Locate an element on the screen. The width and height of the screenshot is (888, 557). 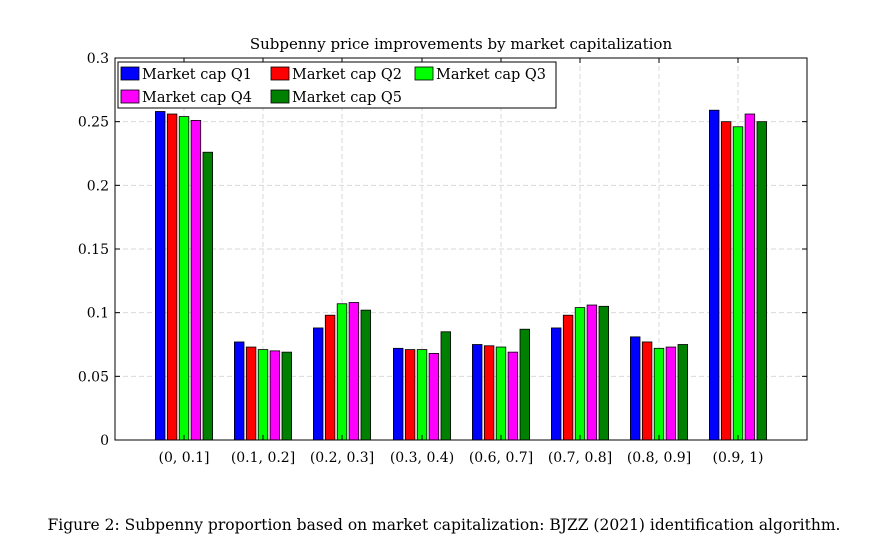
legend-label: Market cap Q3 is located at coordinates (491, 75).